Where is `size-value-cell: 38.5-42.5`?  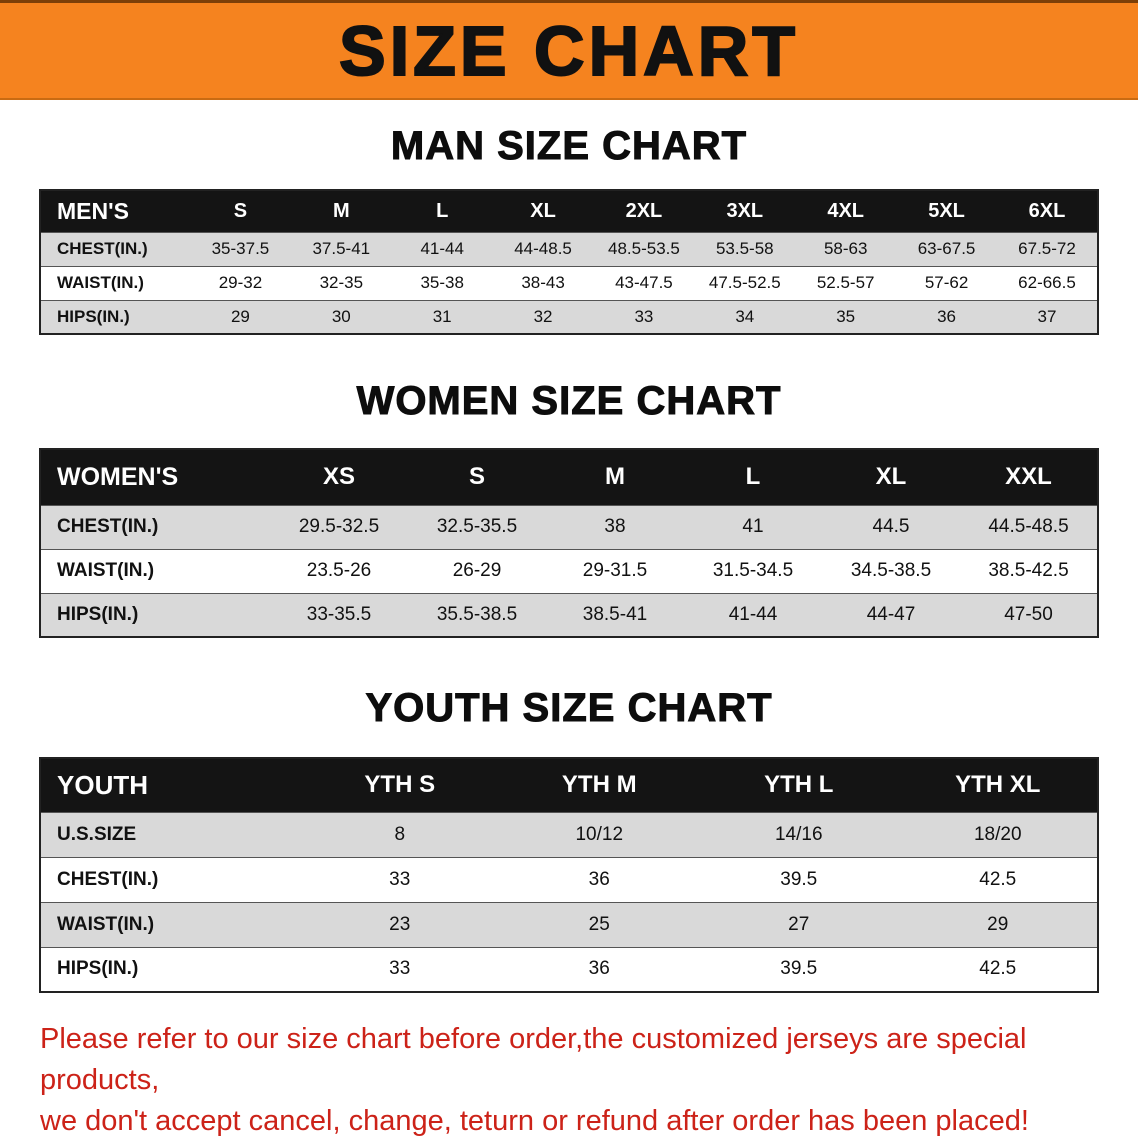 size-value-cell: 38.5-42.5 is located at coordinates (1028, 570).